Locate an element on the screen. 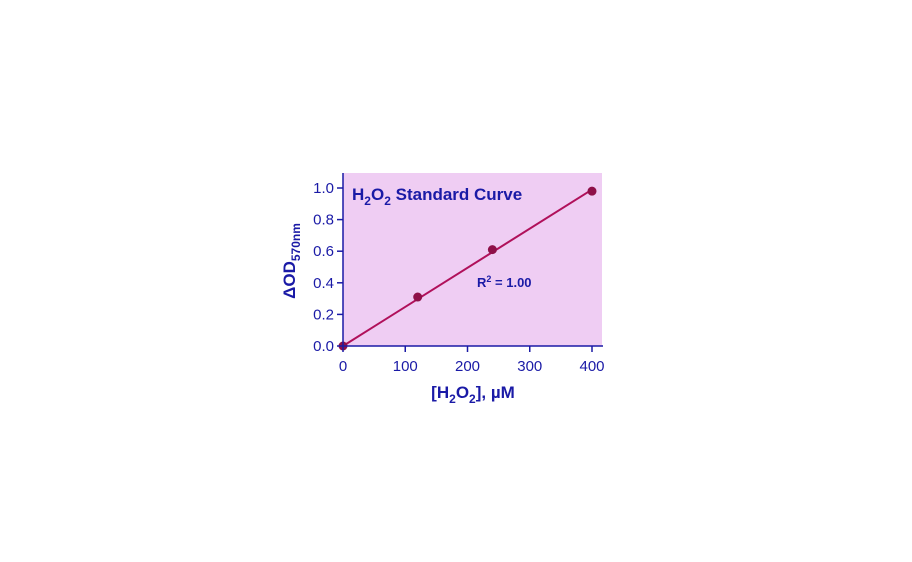 This screenshot has height=562, width=912. text-part: ΔOD is located at coordinates (289, 280).